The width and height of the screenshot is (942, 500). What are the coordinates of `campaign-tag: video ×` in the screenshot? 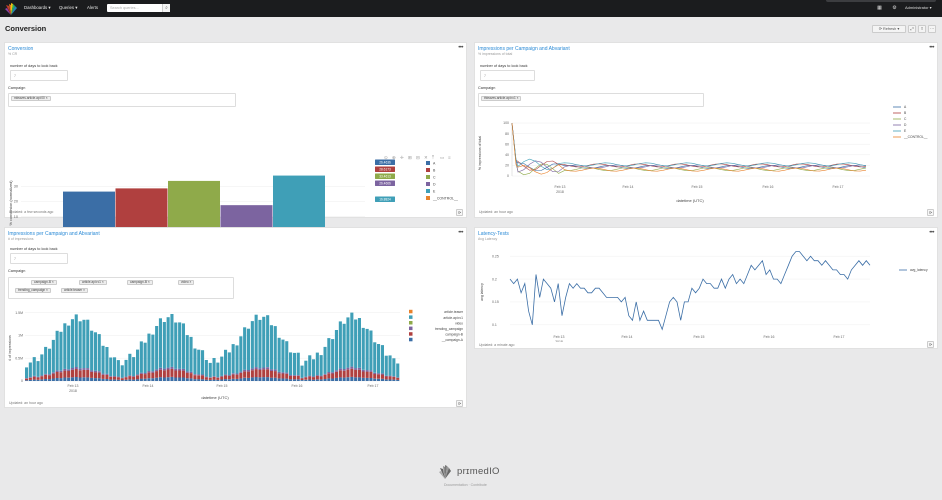 It's located at (186, 282).